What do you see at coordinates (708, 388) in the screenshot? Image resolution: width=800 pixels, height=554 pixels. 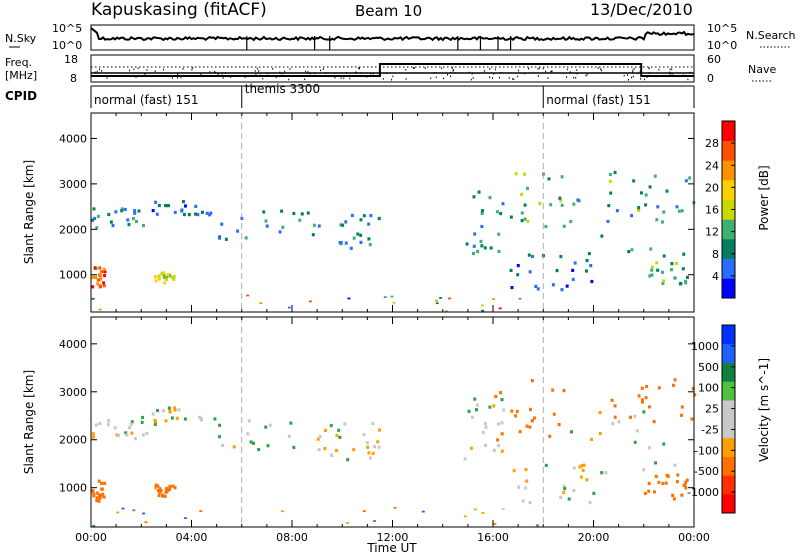 I see `colorbar-tick-label: 100` at bounding box center [708, 388].